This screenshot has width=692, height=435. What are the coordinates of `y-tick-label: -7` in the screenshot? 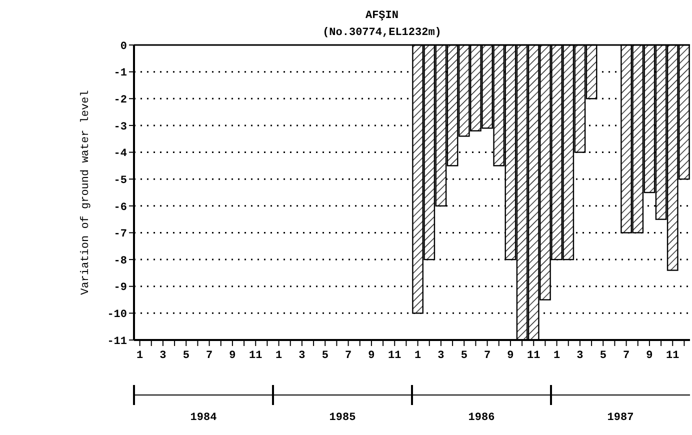 It's located at (120, 234).